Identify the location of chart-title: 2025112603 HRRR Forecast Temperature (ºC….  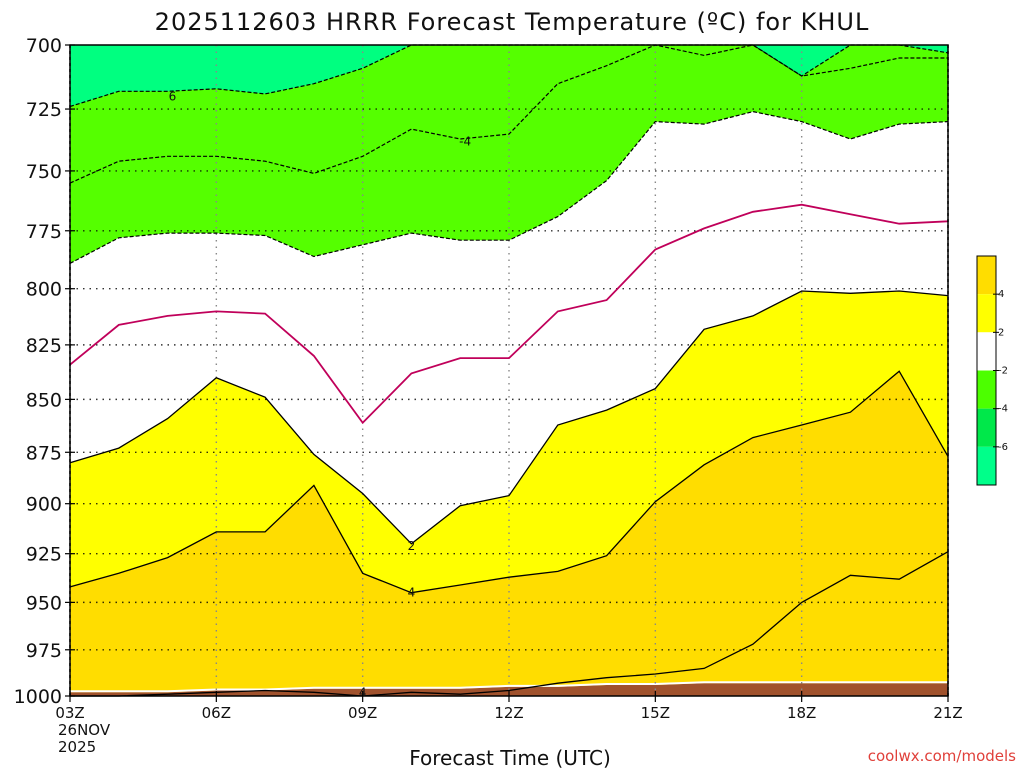
(512, 22).